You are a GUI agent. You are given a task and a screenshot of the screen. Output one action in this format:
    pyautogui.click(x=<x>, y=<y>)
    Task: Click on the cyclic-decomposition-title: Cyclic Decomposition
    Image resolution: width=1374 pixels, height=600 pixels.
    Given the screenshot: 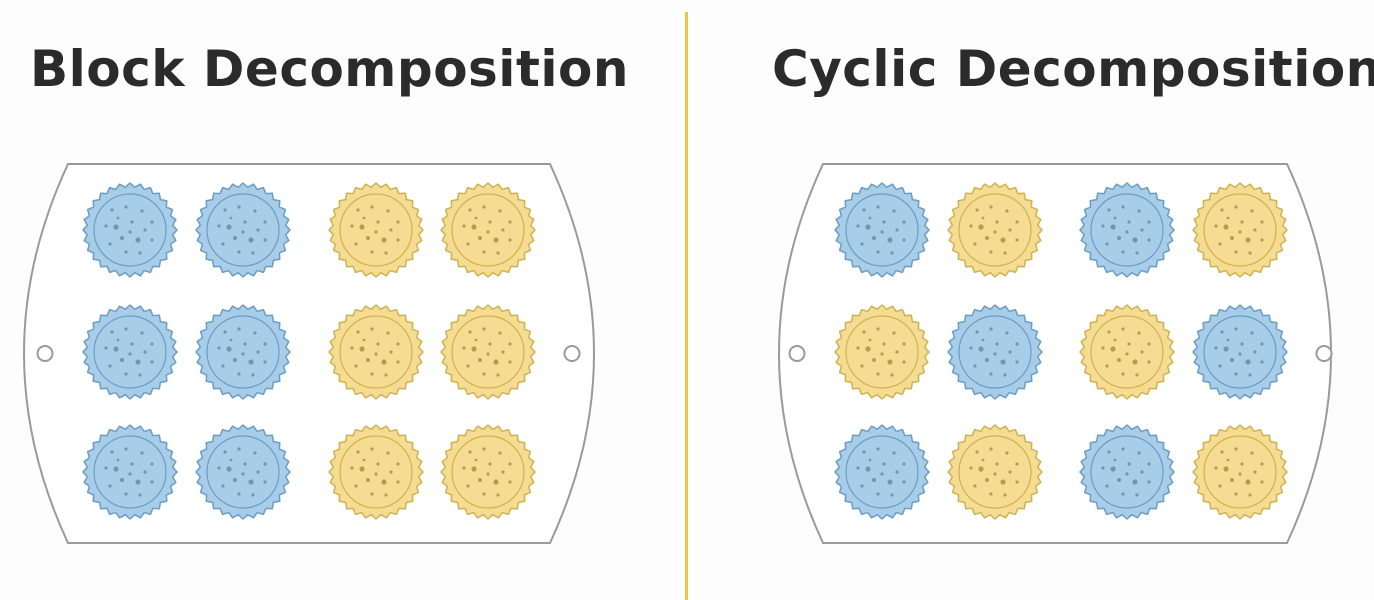 What is the action you would take?
    pyautogui.click(x=1073, y=69)
    